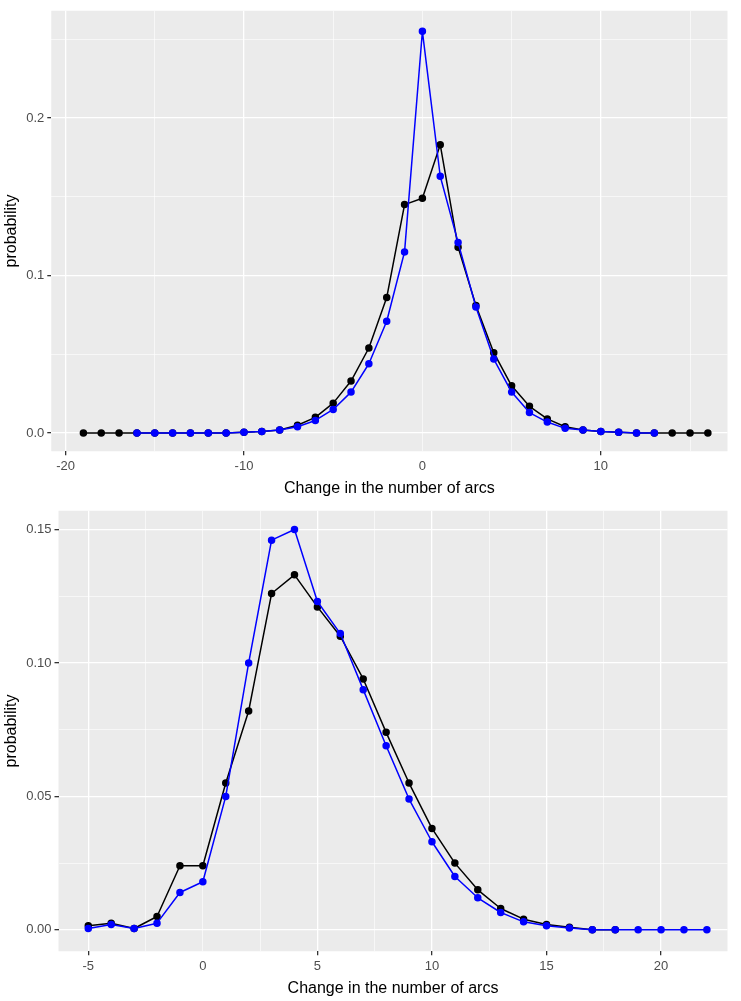 The image size is (741, 1001). I want to click on y-tick-label: 0.10, so click(39, 662).